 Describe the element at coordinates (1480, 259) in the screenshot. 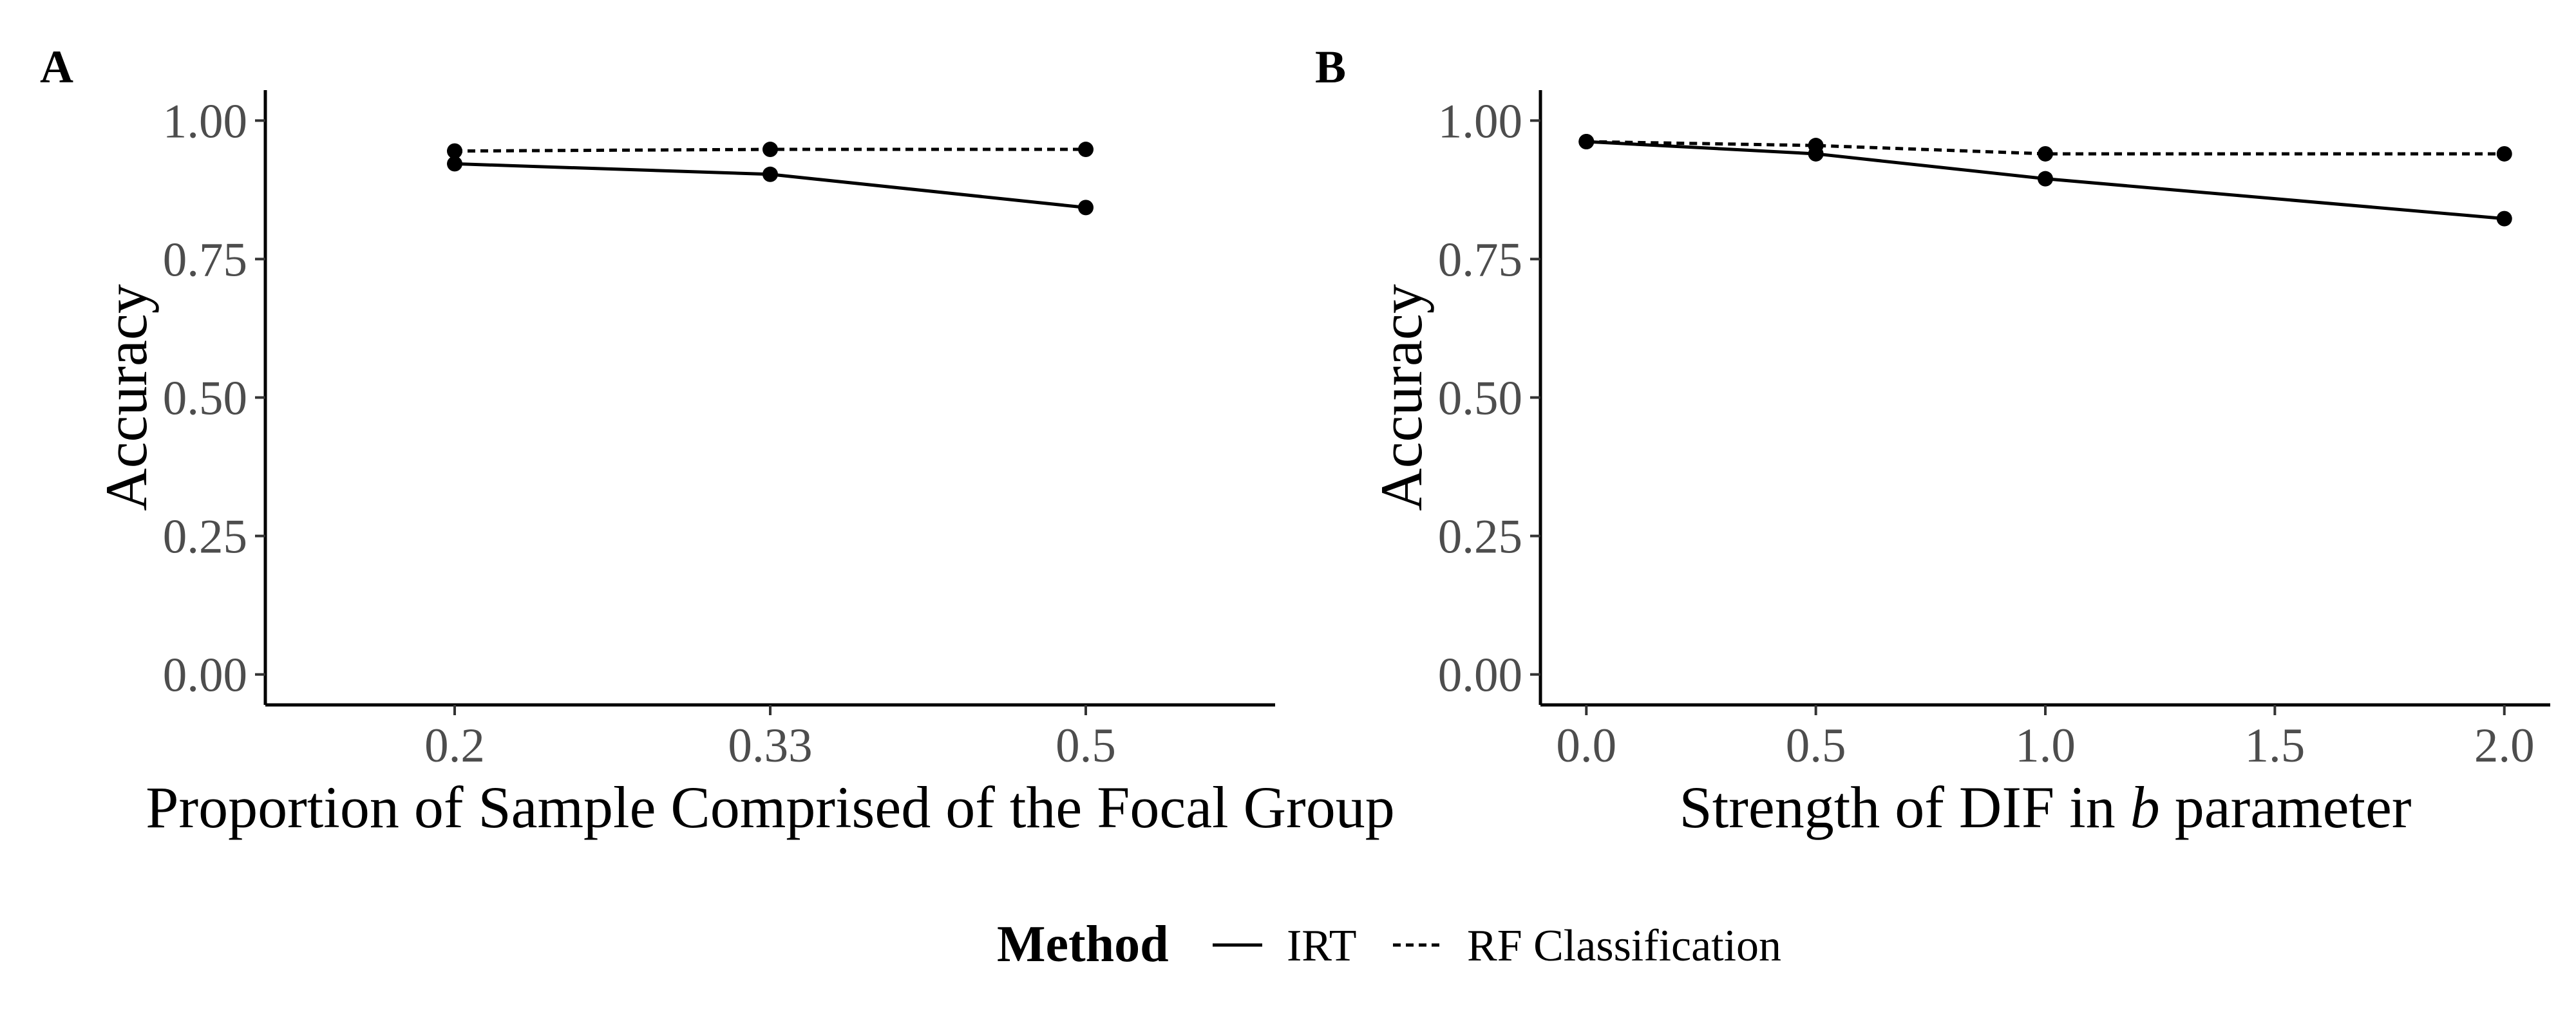

I see `panel-b-y-tick-label: 0.75` at that location.